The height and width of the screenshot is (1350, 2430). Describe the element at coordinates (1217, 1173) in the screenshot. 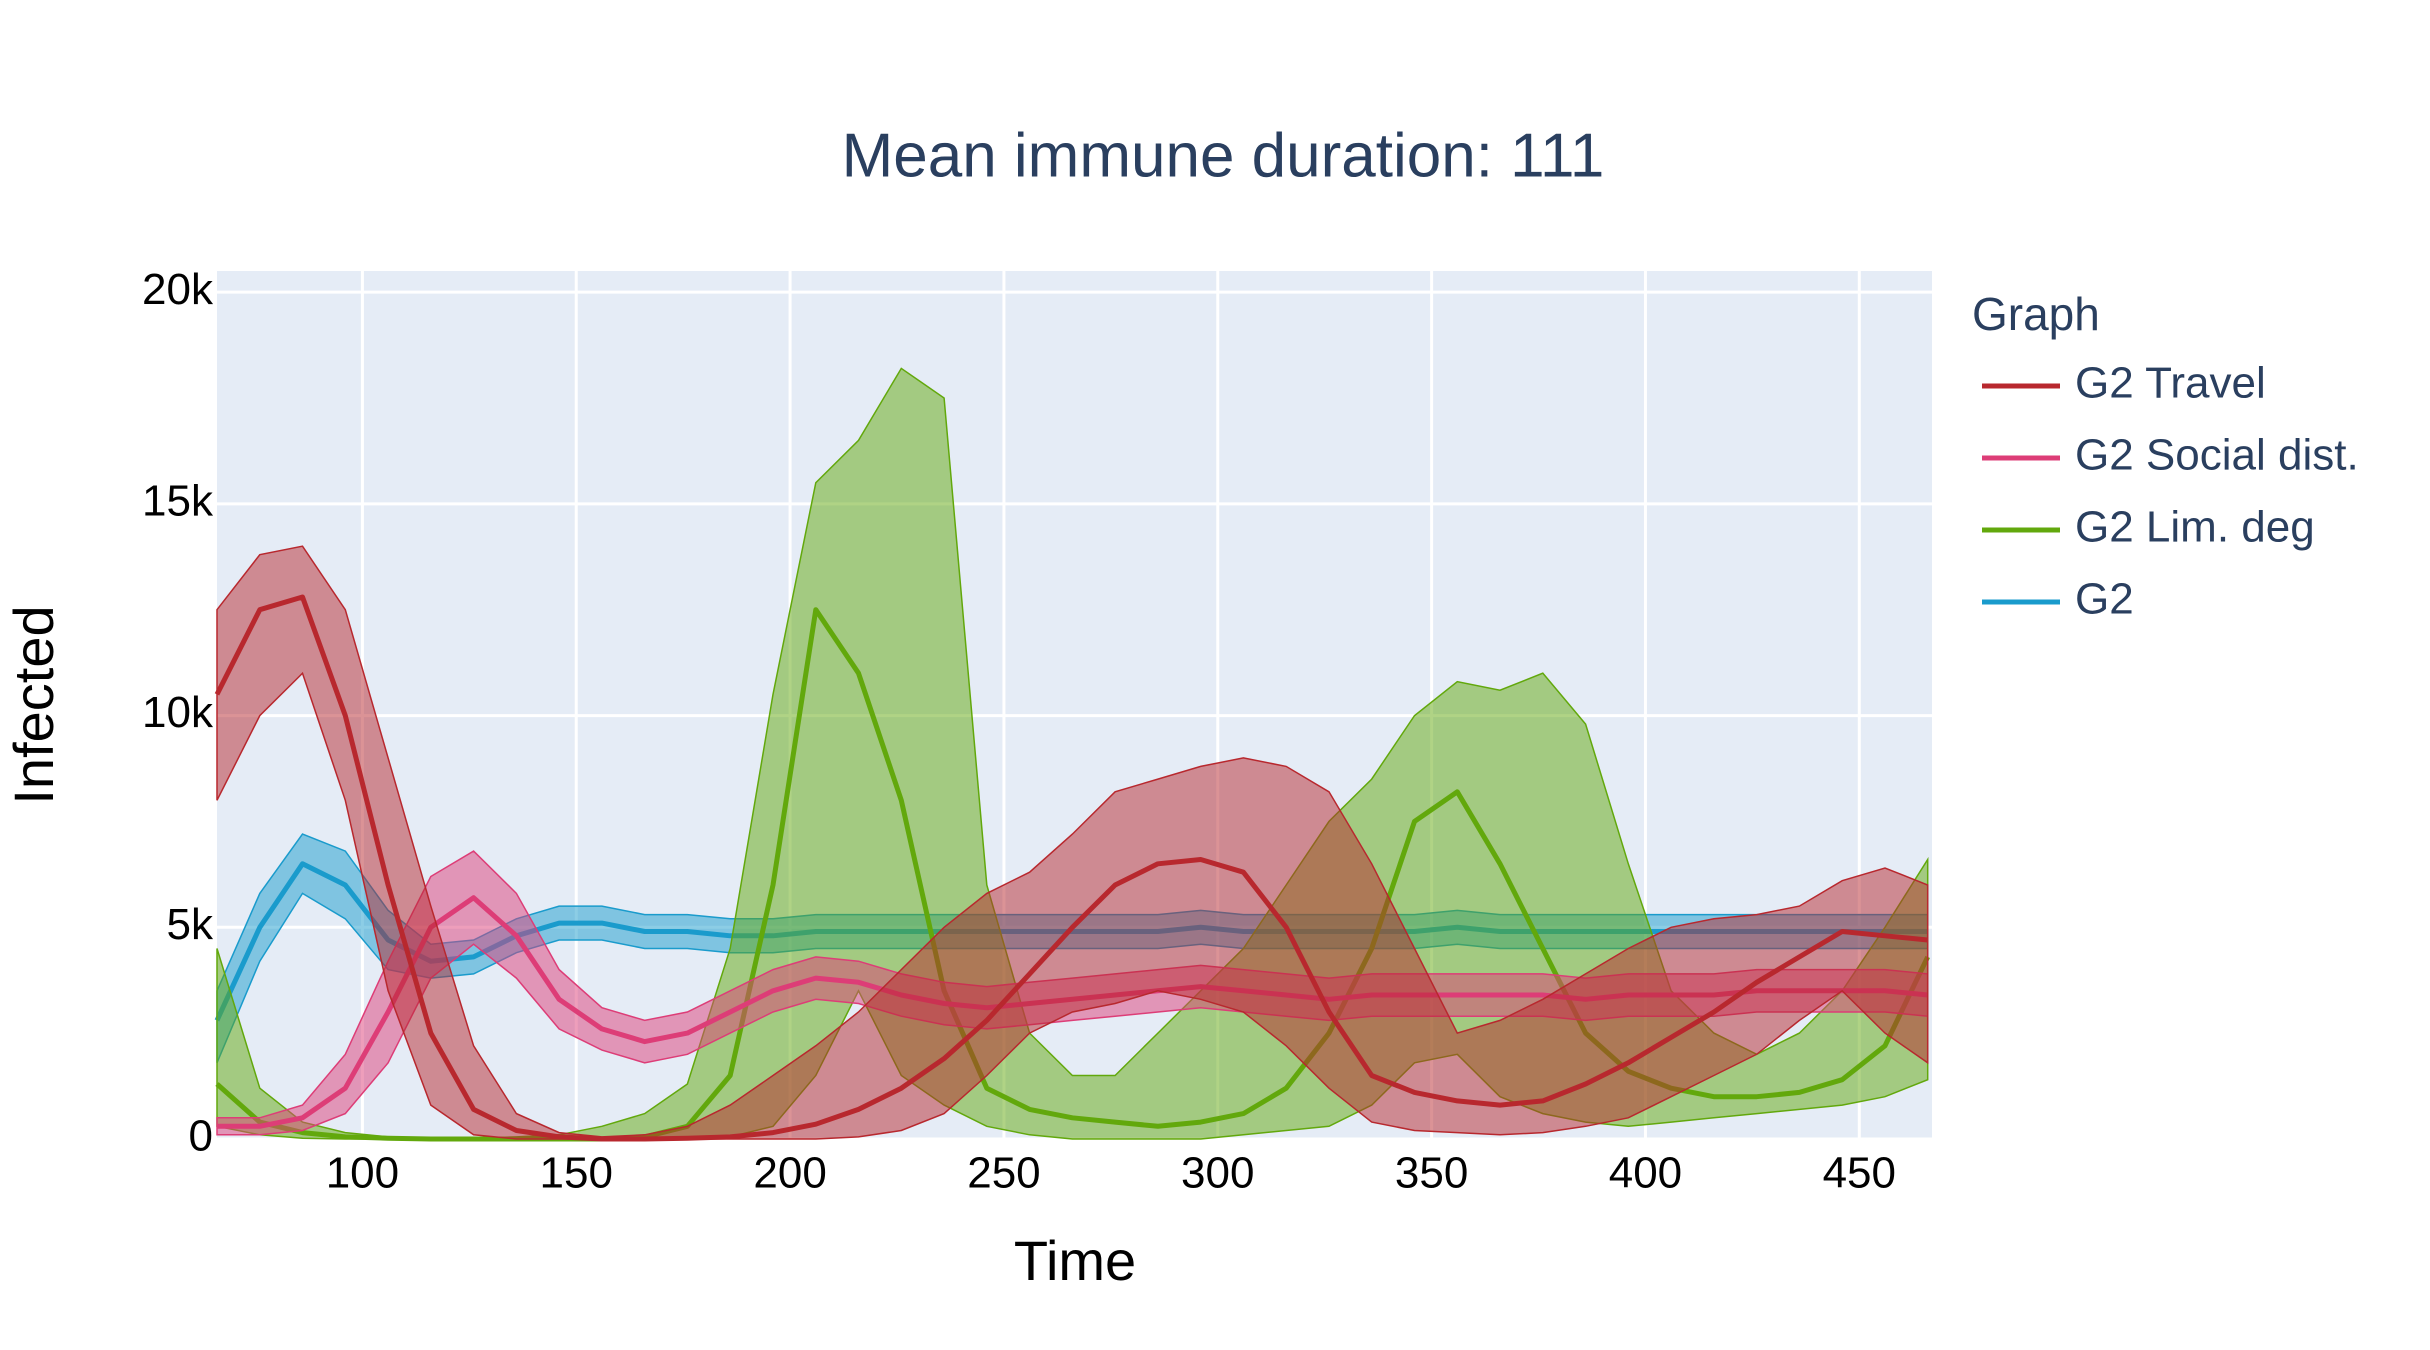

I see `x-tick-label: 300` at that location.